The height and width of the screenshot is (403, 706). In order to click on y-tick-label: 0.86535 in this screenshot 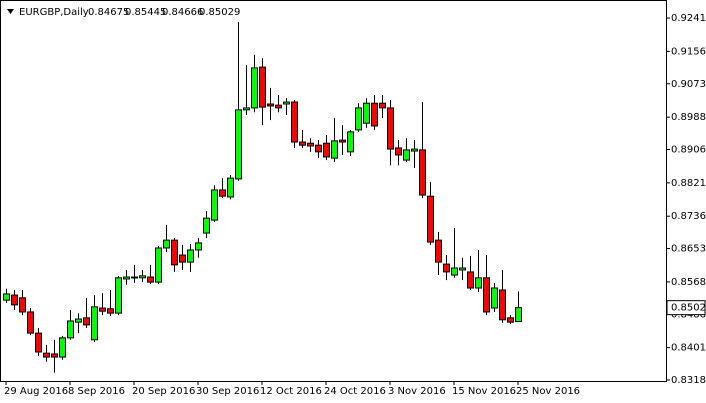, I will do `click(688, 249)`.